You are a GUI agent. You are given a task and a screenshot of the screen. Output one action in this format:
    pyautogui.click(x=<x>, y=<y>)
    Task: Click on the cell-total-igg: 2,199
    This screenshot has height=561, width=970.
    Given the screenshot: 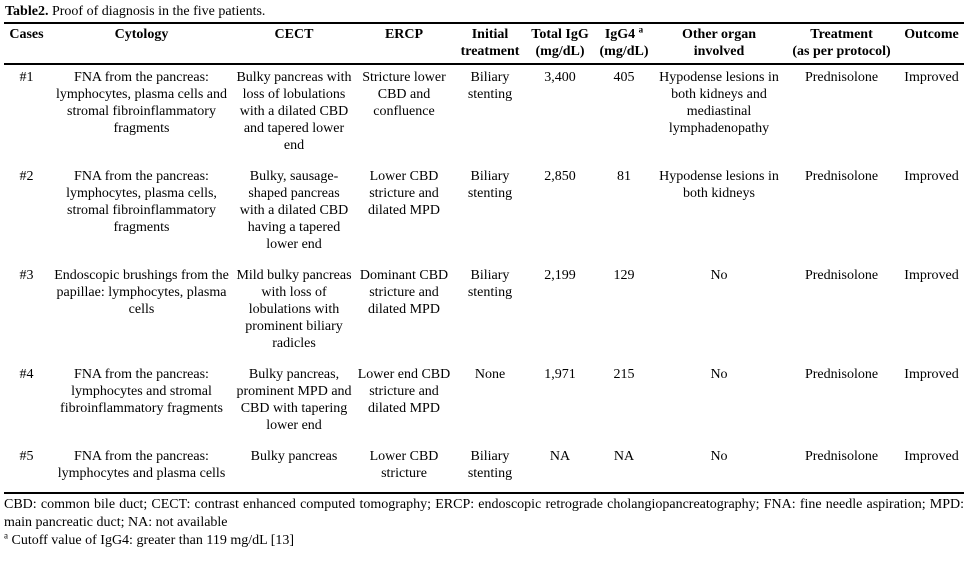 What is the action you would take?
    pyautogui.click(x=560, y=275)
    